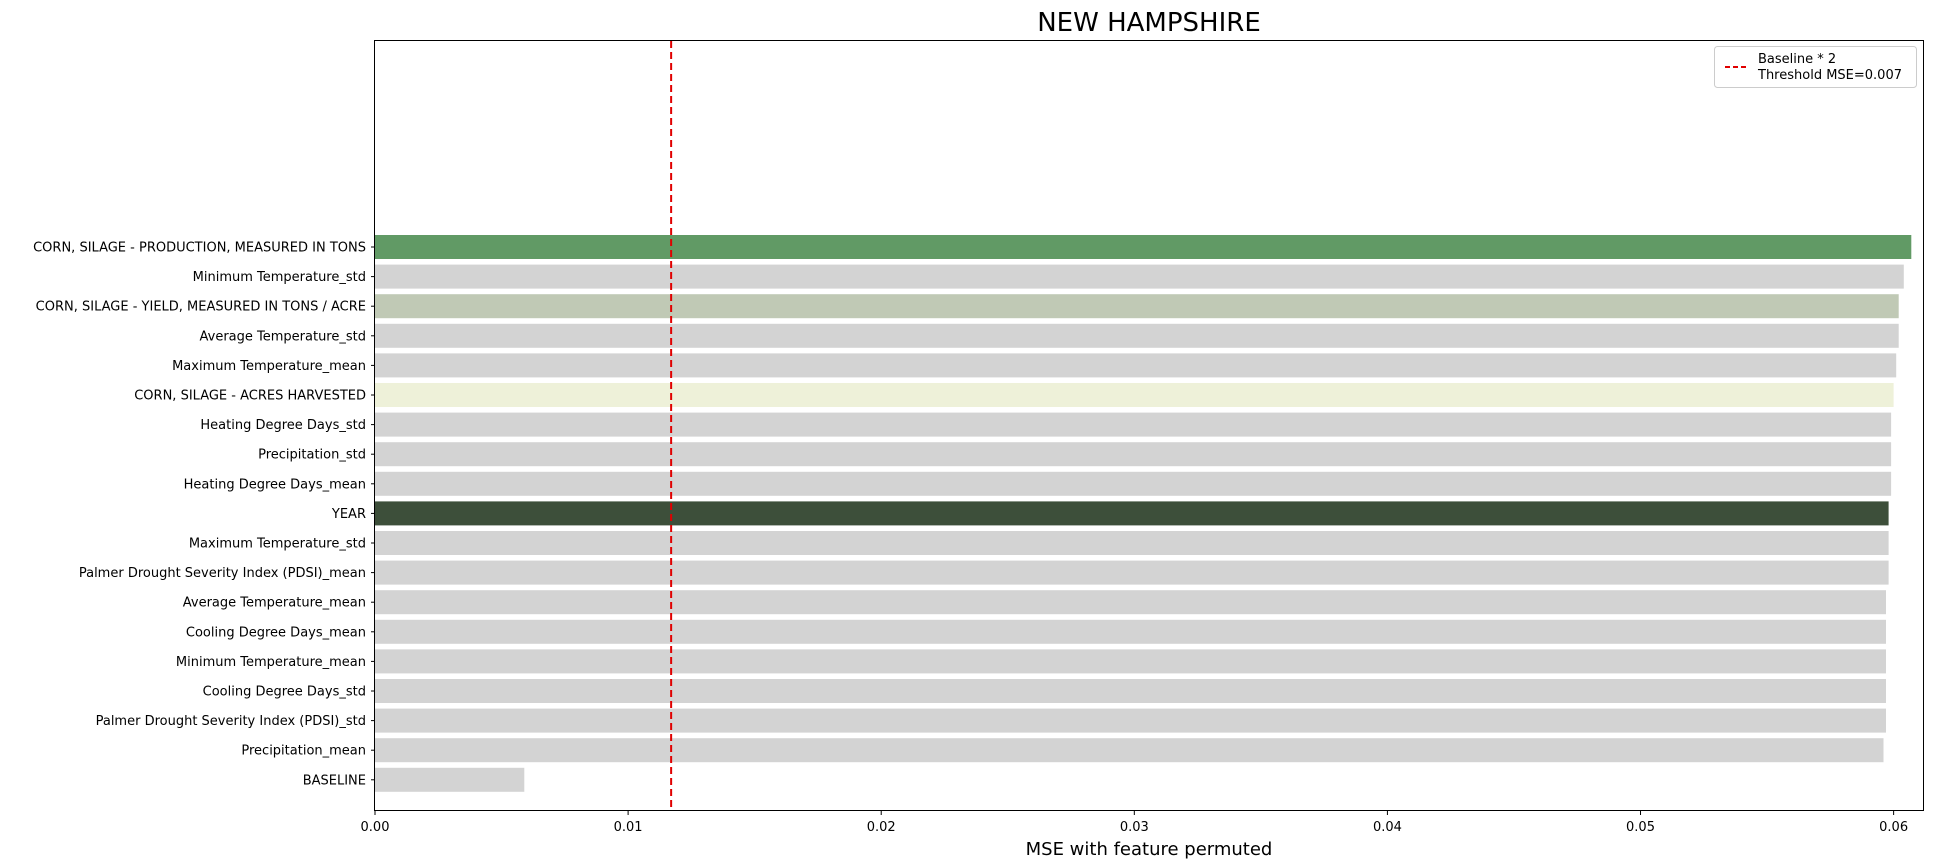 The height and width of the screenshot is (868, 1934). I want to click on x-axis-label: MSE with feature permuted, so click(1149, 849).